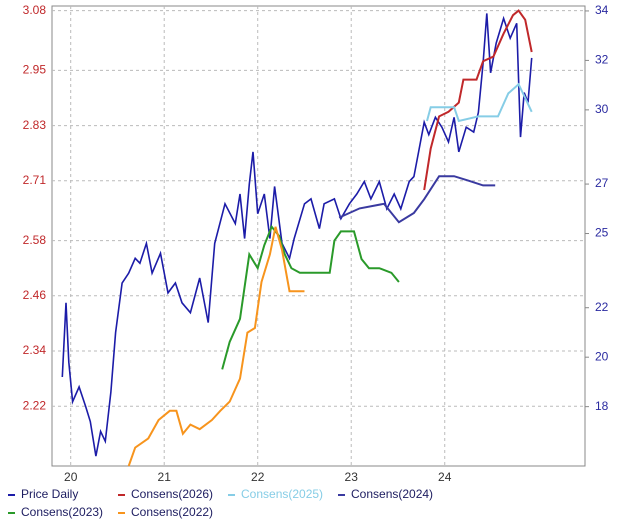 This screenshot has width=620, height=521. I want to click on legend-label: Consens(2023), so click(62, 512).